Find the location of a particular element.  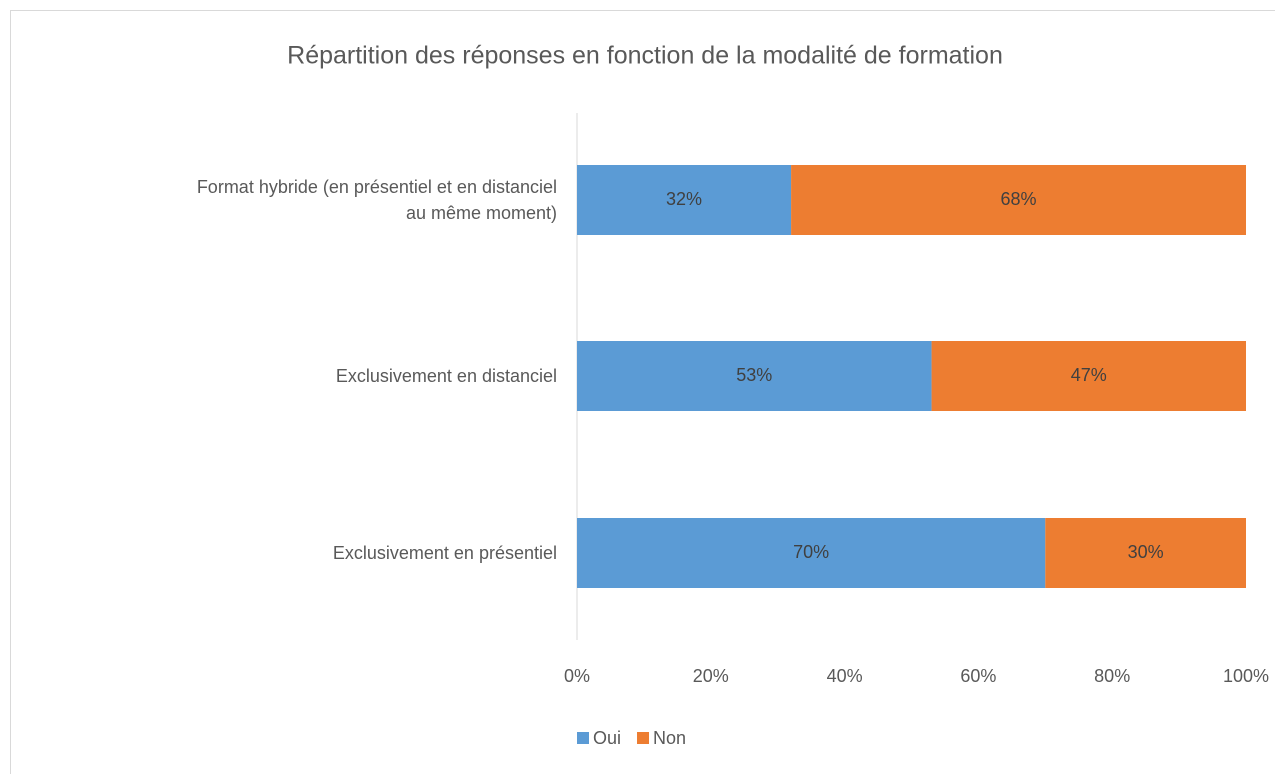

data-label: 53% is located at coordinates (754, 375).